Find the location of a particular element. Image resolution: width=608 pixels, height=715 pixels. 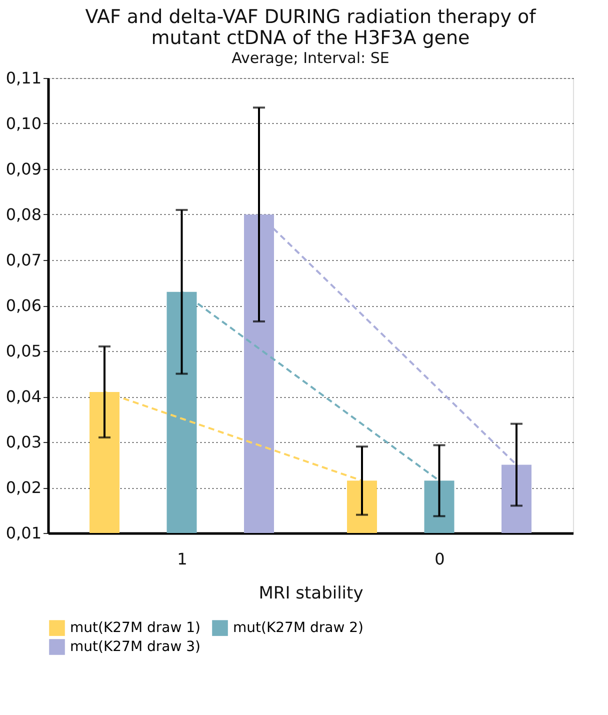

y-tick-label: 0,02 is located at coordinates (24, 487).